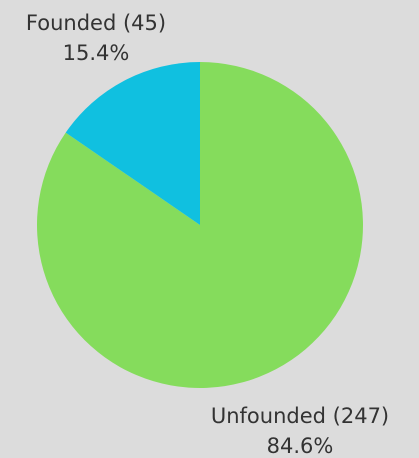 The image size is (419, 458). Describe the element at coordinates (300, 416) in the screenshot. I see `slice-label-unfounded-name: Unfounded (247)` at that location.